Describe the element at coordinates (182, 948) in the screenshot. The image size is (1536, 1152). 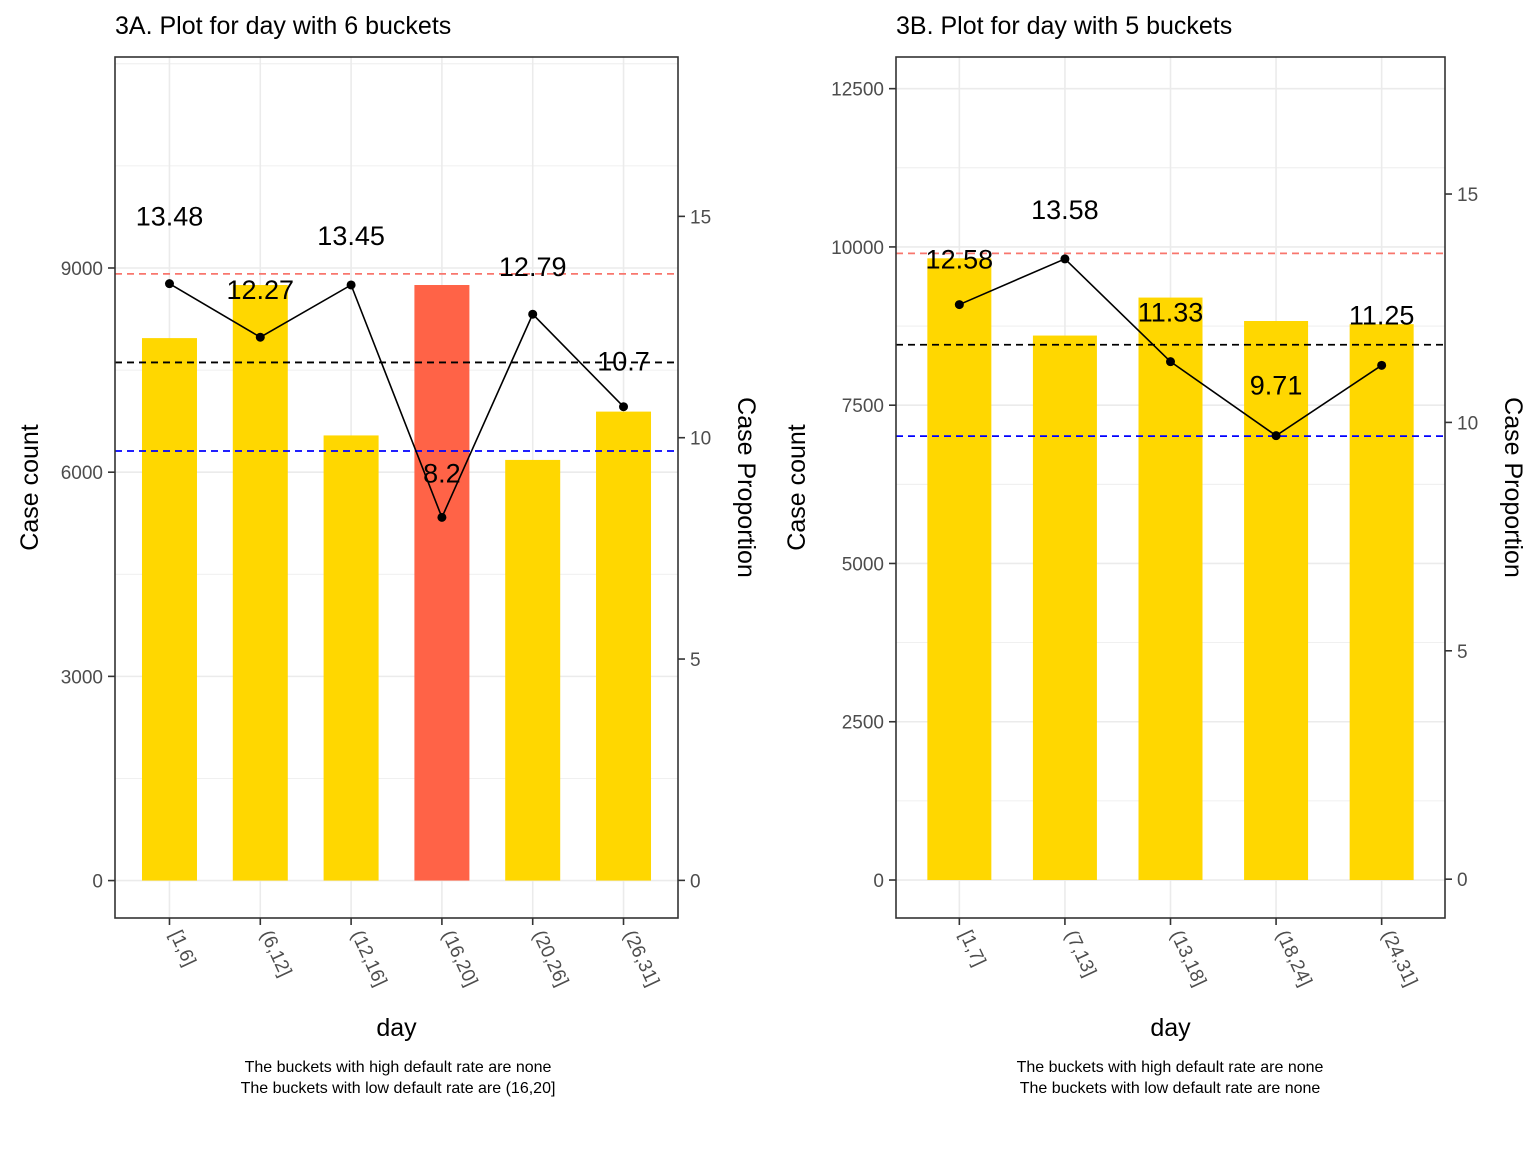
I see `x-tick-label: [1,6]` at that location.